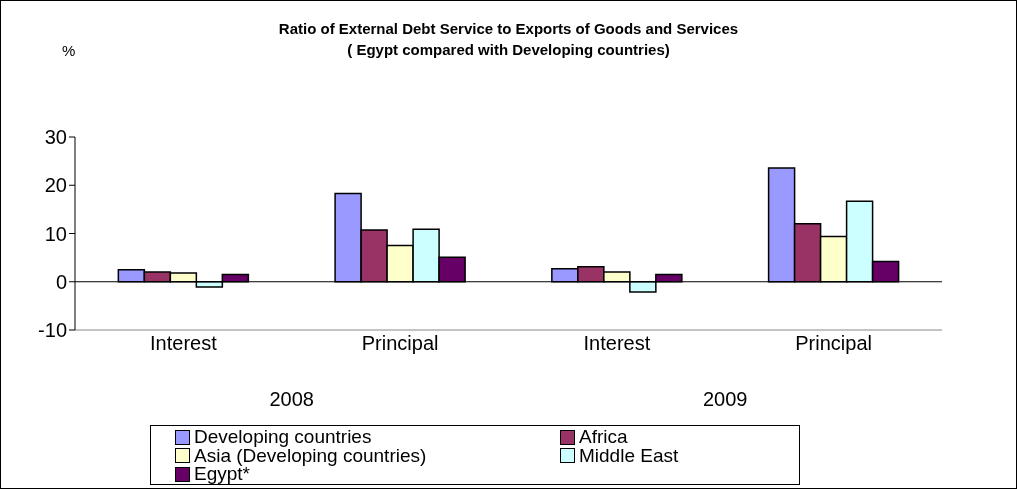 The height and width of the screenshot is (489, 1017). I want to click on y-tick-label: 20, so click(55, 185).